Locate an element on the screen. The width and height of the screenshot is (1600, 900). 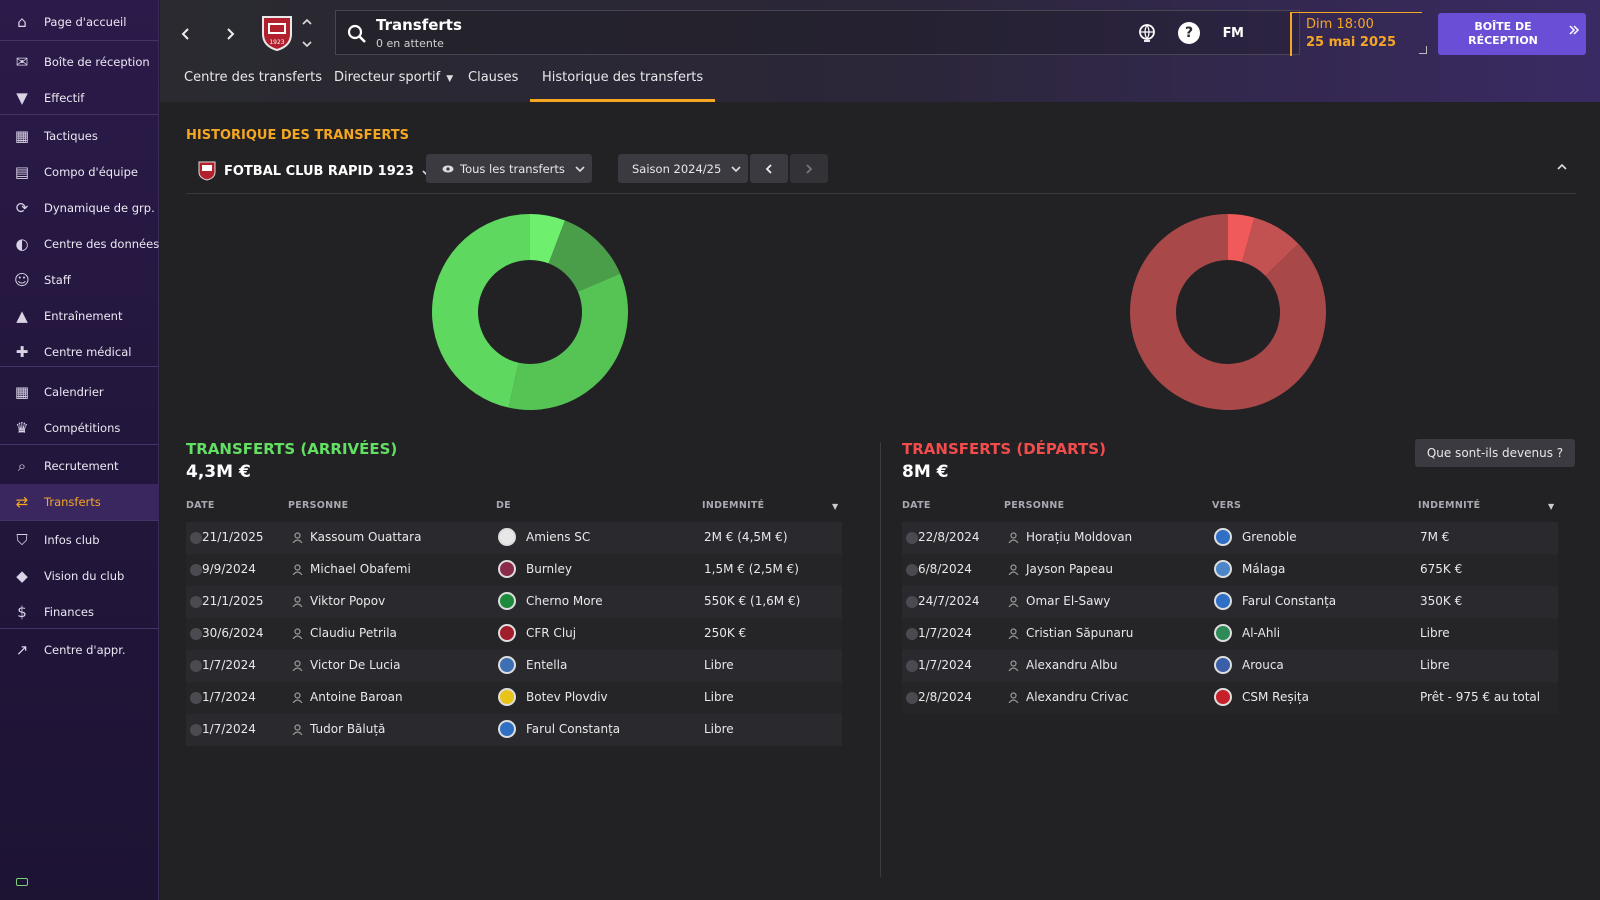
back-arrow-icon is located at coordinates (186, 34).